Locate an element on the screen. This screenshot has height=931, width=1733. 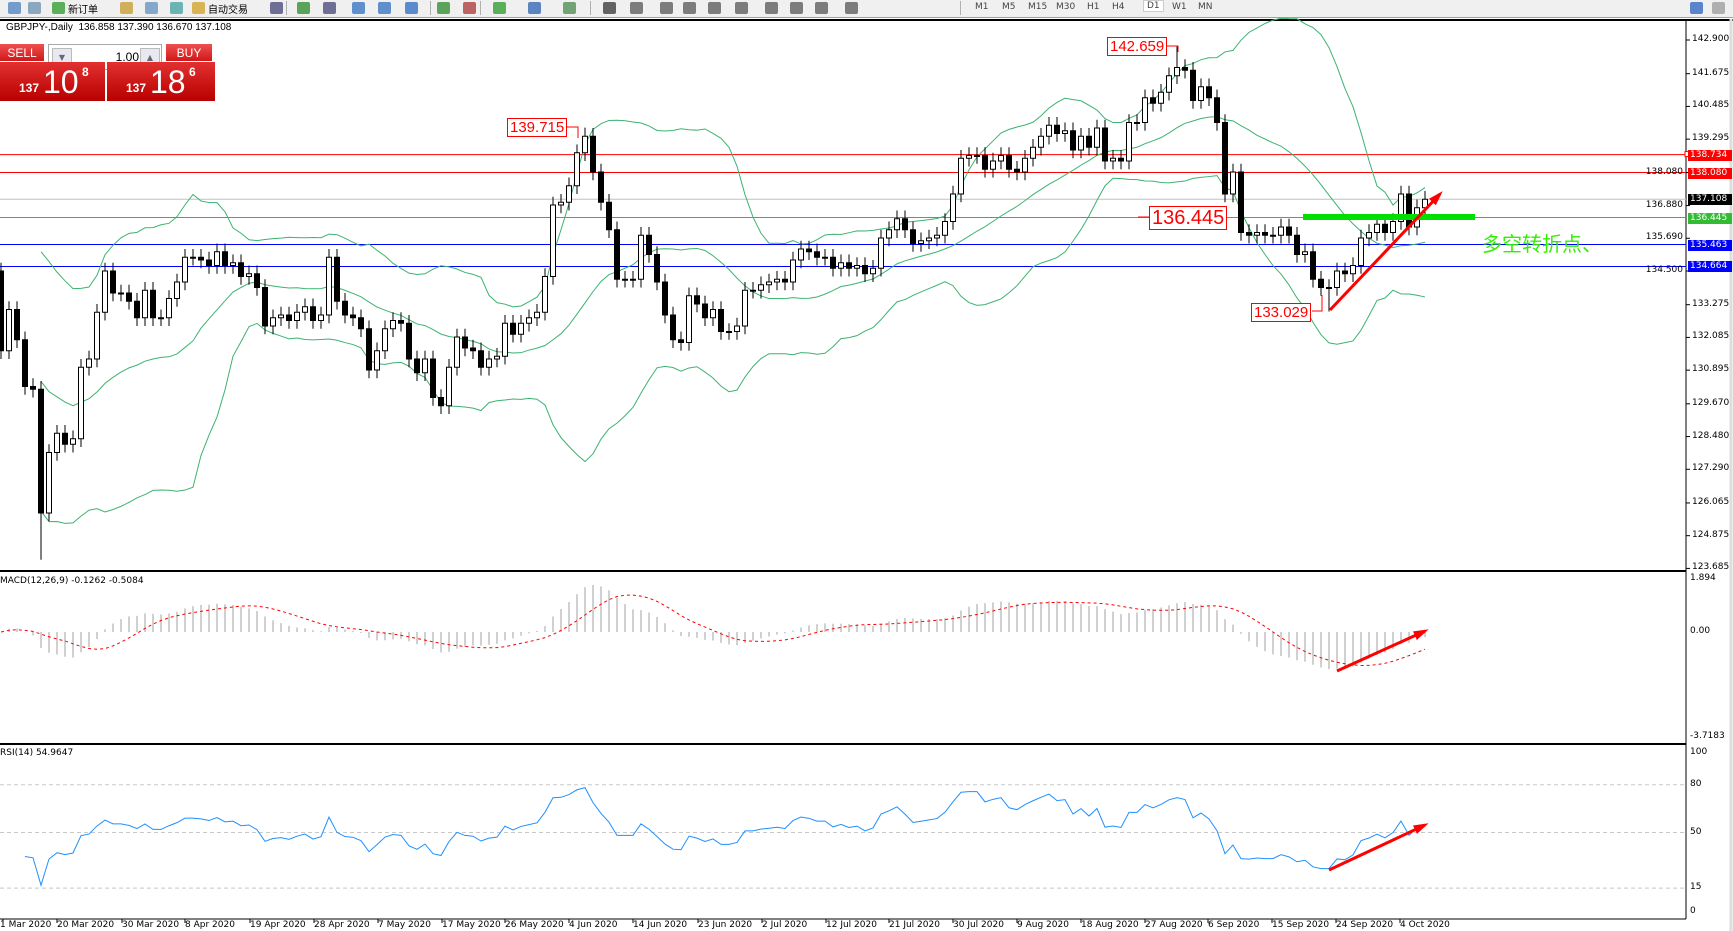
list-icon is located at coordinates (16, 8).